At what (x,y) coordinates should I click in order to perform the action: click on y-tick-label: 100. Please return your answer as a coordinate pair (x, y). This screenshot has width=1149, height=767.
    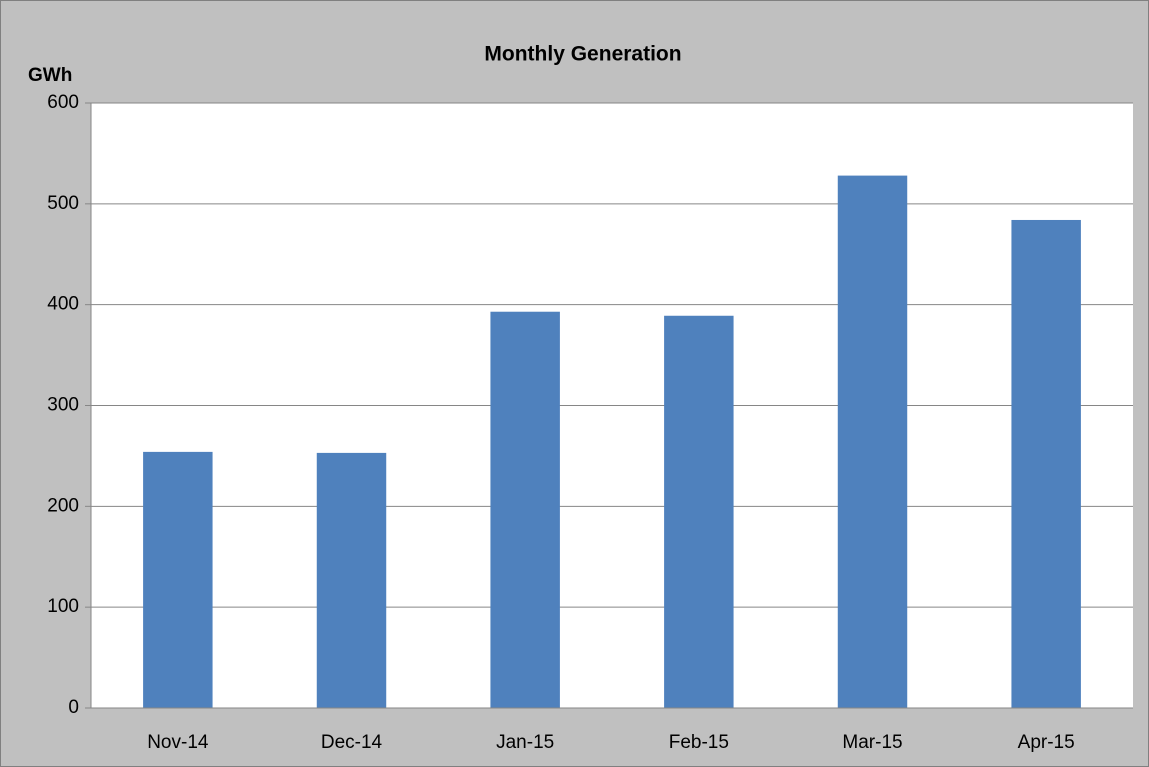
    Looking at the image, I should click on (63, 606).